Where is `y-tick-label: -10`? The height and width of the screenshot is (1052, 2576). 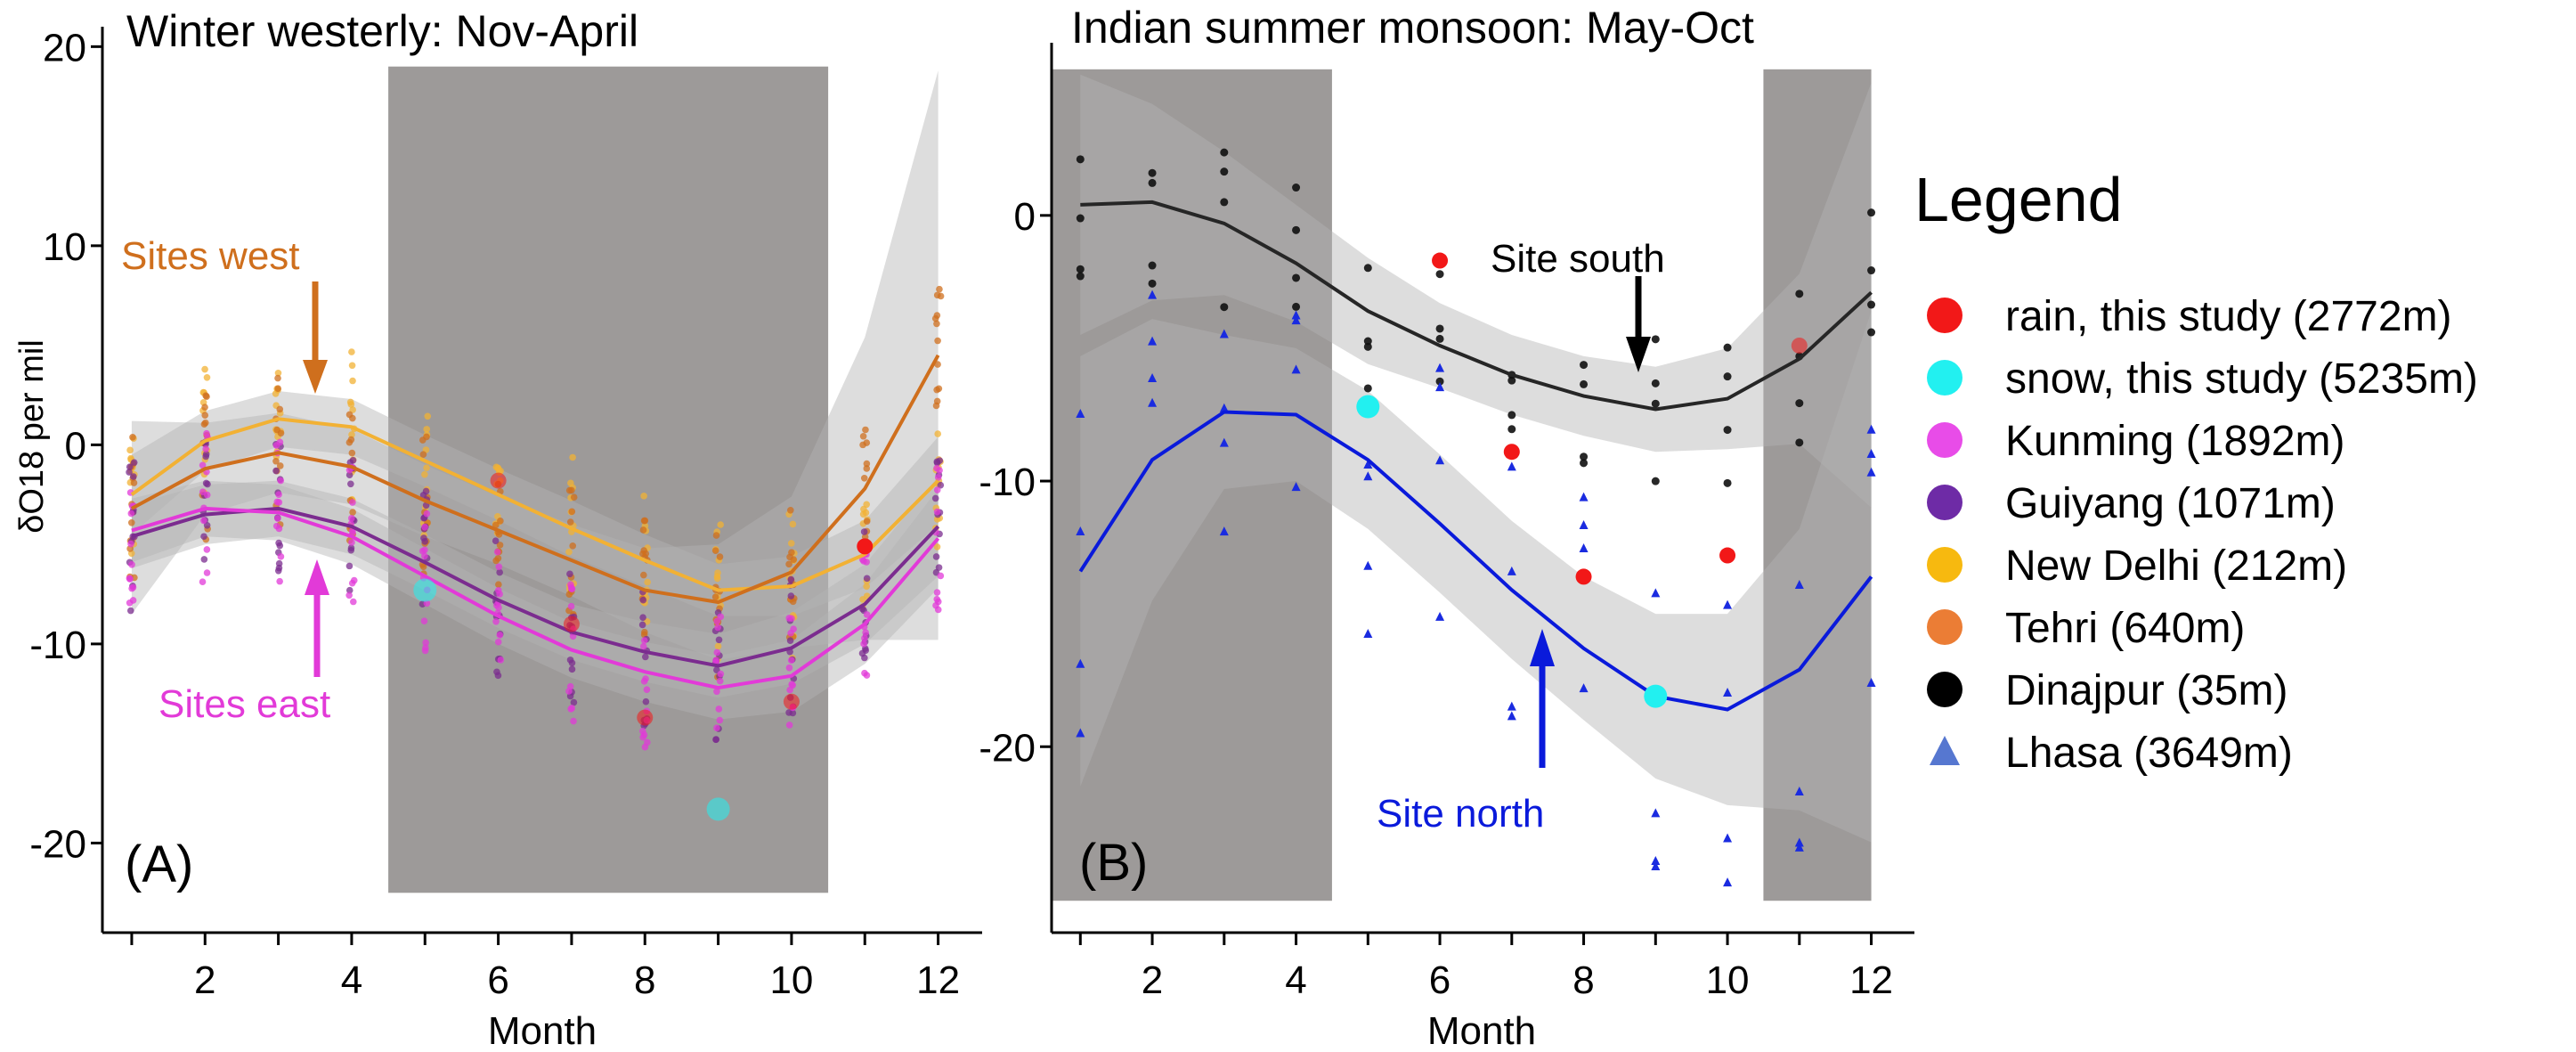
y-tick-label: -10 is located at coordinates (57, 645).